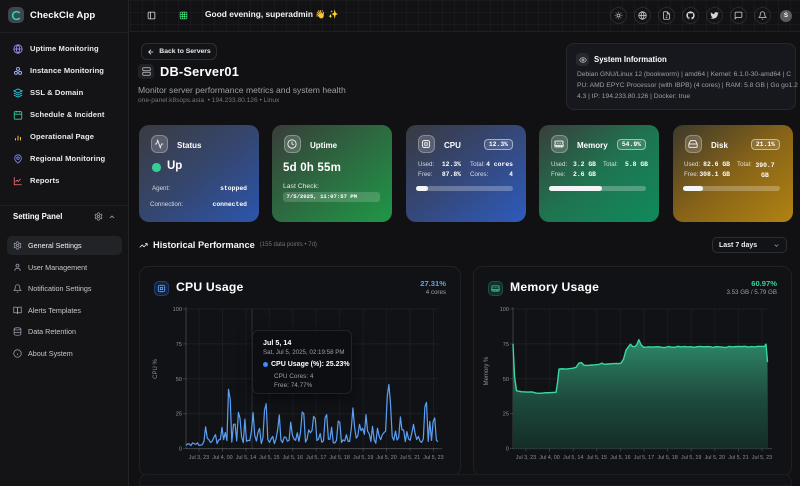 Image resolution: width=800 pixels, height=486 pixels. What do you see at coordinates (487, 370) in the screenshot?
I see `svg-text: Memory %` at bounding box center [487, 370].